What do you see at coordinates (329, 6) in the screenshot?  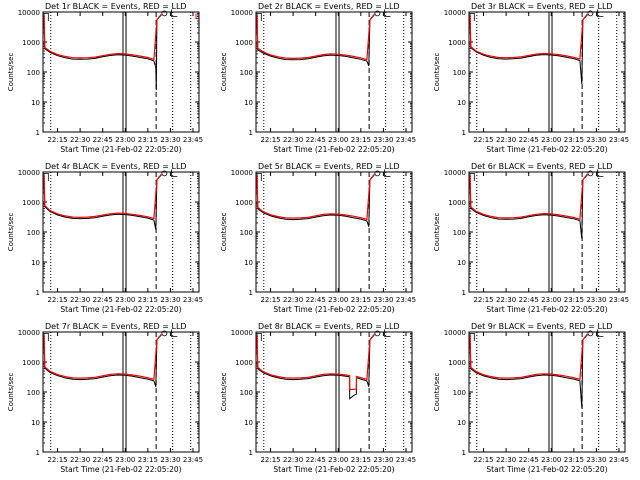 I see `panel-title: Det 2r BLACK = Events, RED = LLD` at bounding box center [329, 6].